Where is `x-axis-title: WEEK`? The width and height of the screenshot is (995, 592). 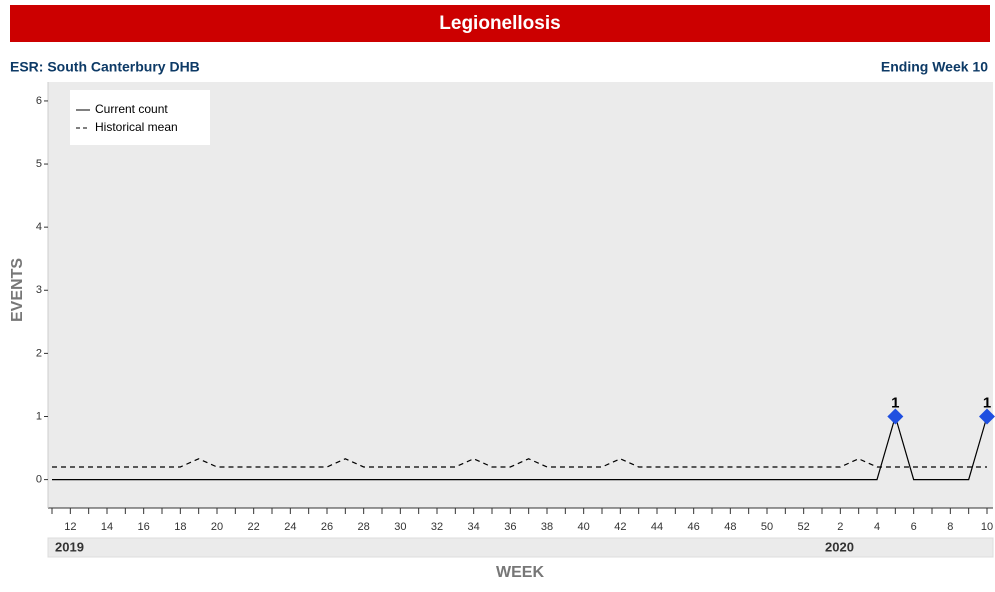
x-axis-title: WEEK is located at coordinates (520, 572).